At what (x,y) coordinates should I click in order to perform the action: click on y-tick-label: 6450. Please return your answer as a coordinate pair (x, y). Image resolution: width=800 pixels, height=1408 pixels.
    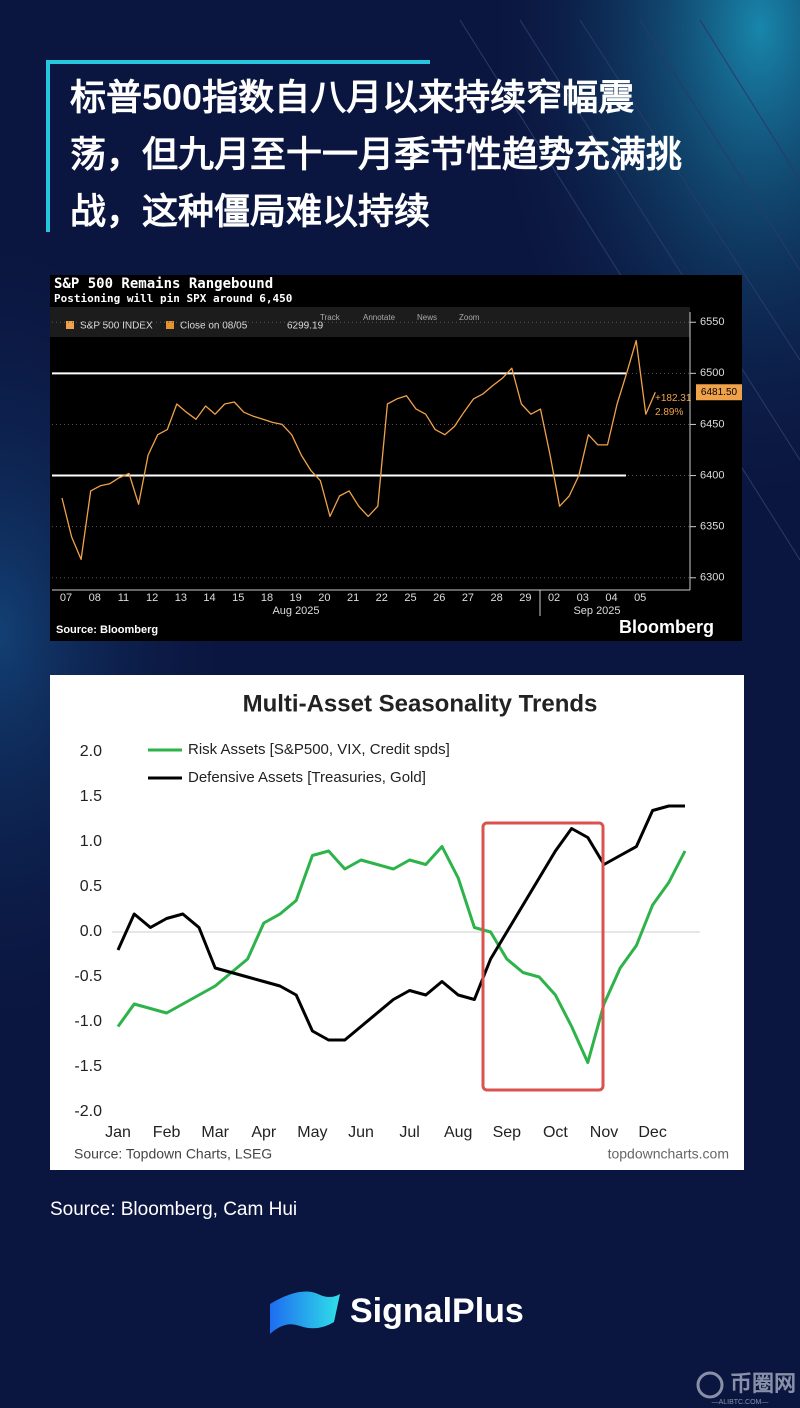
    Looking at the image, I should click on (712, 424).